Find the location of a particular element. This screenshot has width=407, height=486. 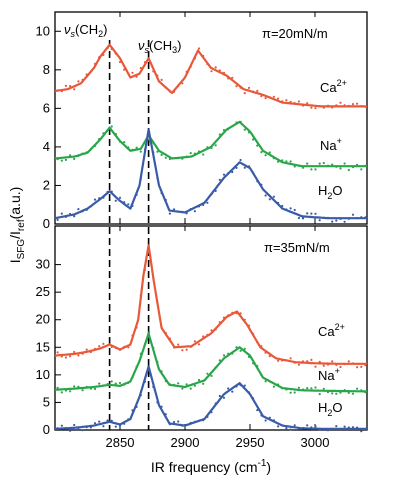

x-tick-label: 2950 is located at coordinates (250, 442).